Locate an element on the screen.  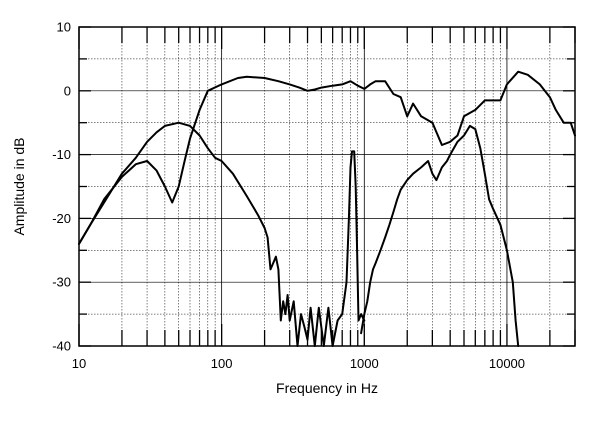
x-tick-label: 10000 is located at coordinates (507, 363).